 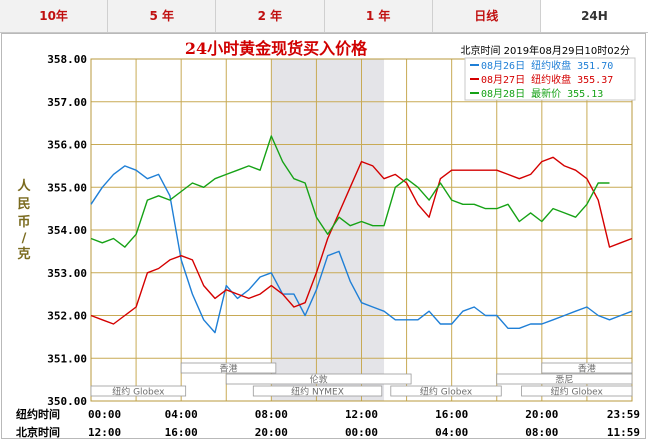 What do you see at coordinates (54, 16) in the screenshot?
I see `tab-10-year: 10年` at bounding box center [54, 16].